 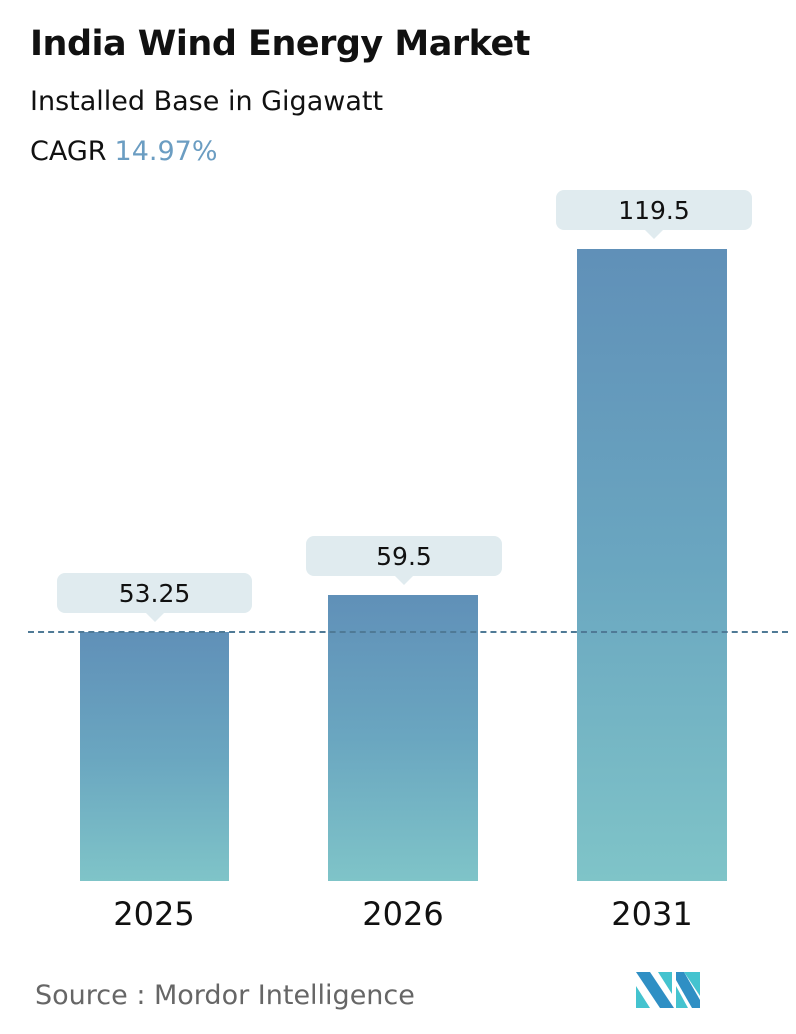 I want to click on value-label-2026: 59.5, so click(x=404, y=560).